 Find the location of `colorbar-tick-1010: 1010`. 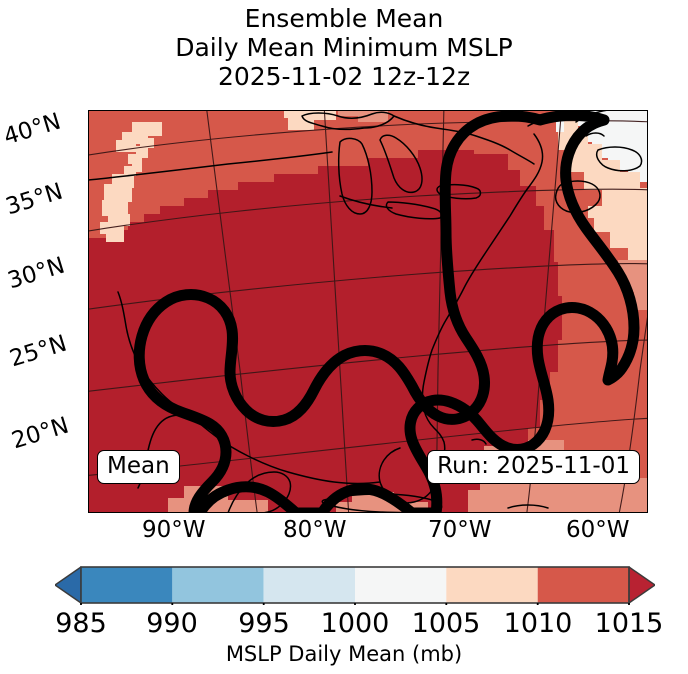

colorbar-tick-1010: 1010 is located at coordinates (538, 623).